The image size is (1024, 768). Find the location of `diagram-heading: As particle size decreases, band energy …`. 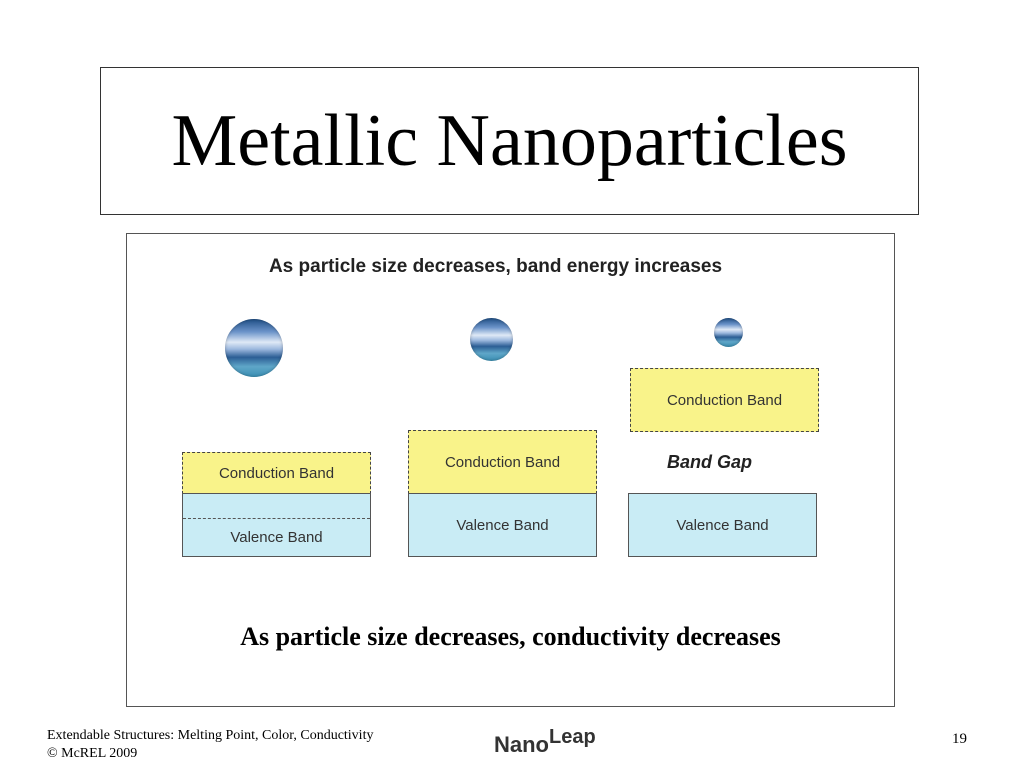

diagram-heading: As particle size decreases, band energy … is located at coordinates (495, 266).